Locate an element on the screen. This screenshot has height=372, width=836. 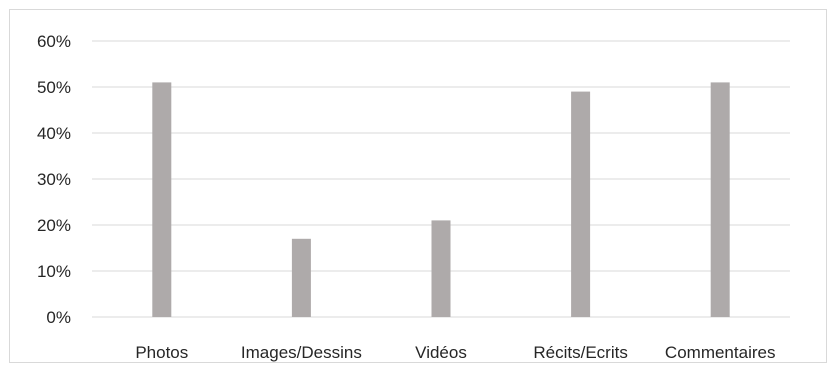
y-tick-label: 10% is located at coordinates (54, 271).